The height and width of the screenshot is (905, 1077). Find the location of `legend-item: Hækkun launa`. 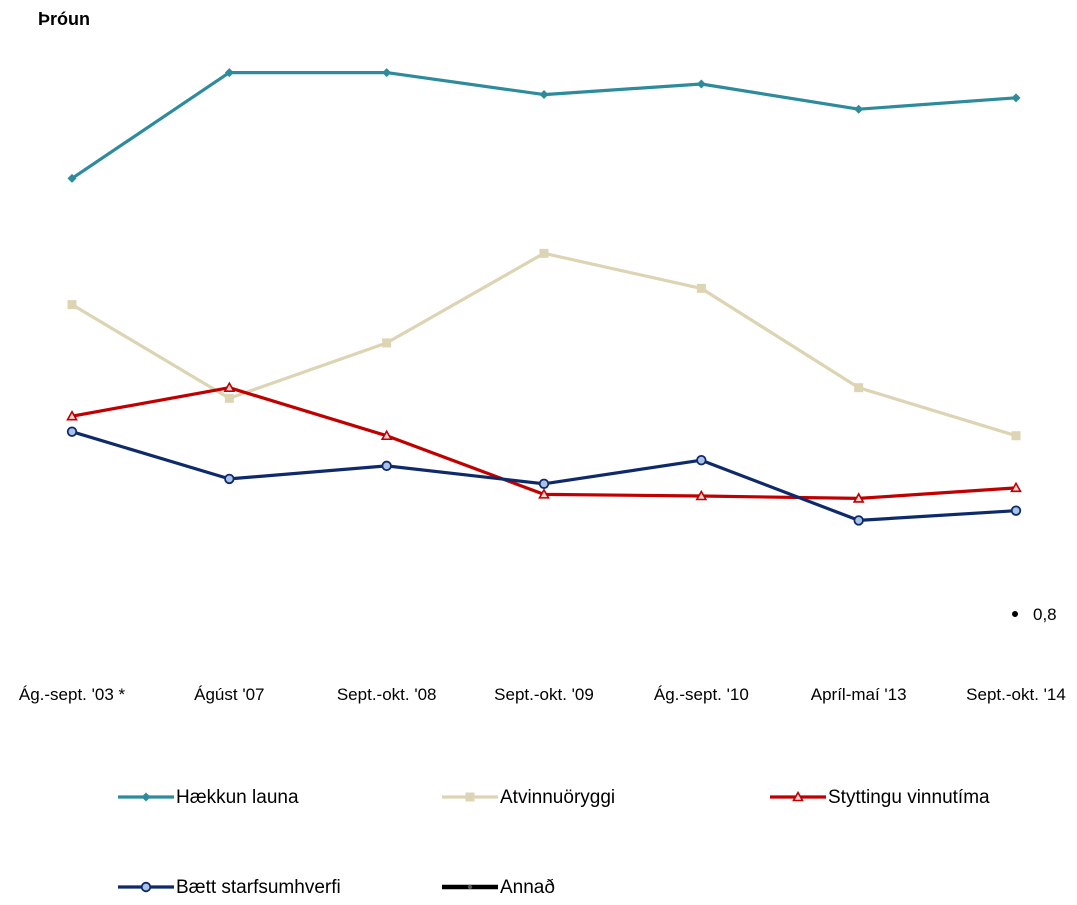

legend-item: Hækkun launa is located at coordinates (208, 797).